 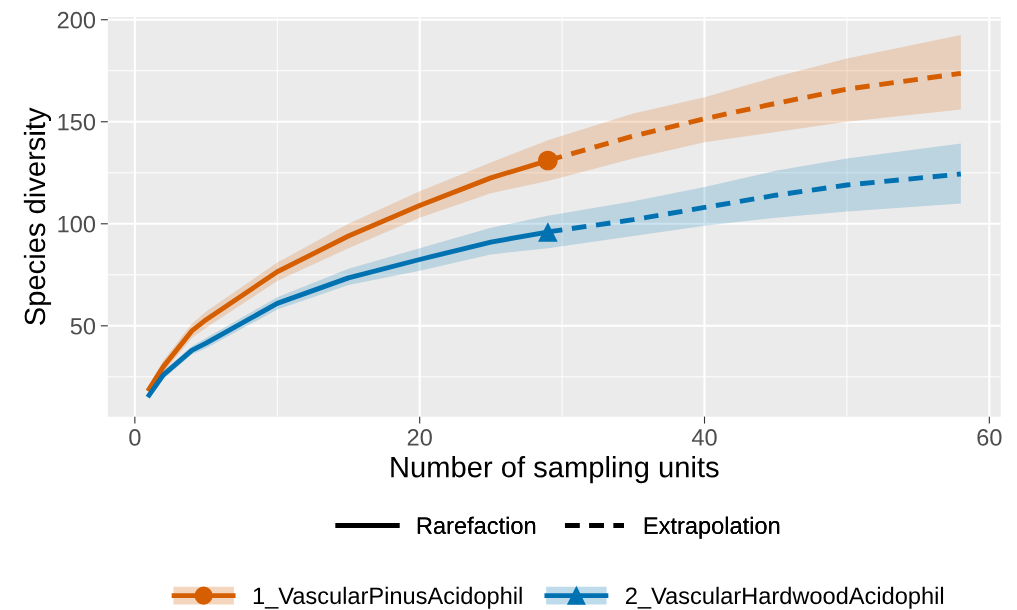 I want to click on y-tick-label: 100, so click(x=77, y=224).